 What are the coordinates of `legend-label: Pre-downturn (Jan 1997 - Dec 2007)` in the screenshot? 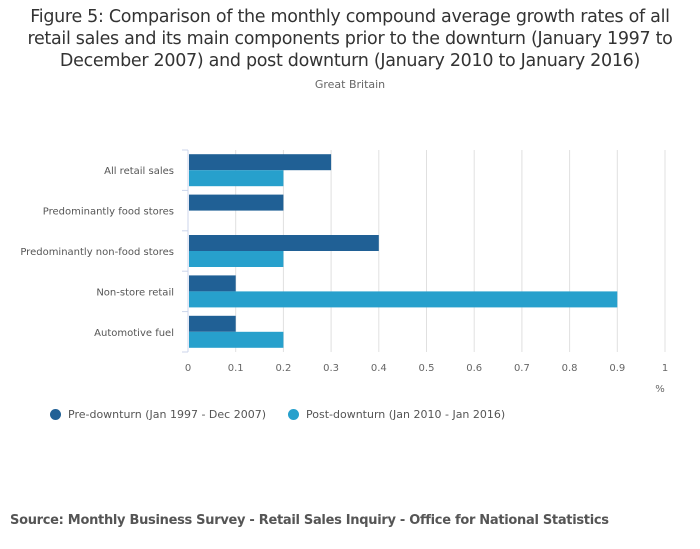 It's located at (167, 414).